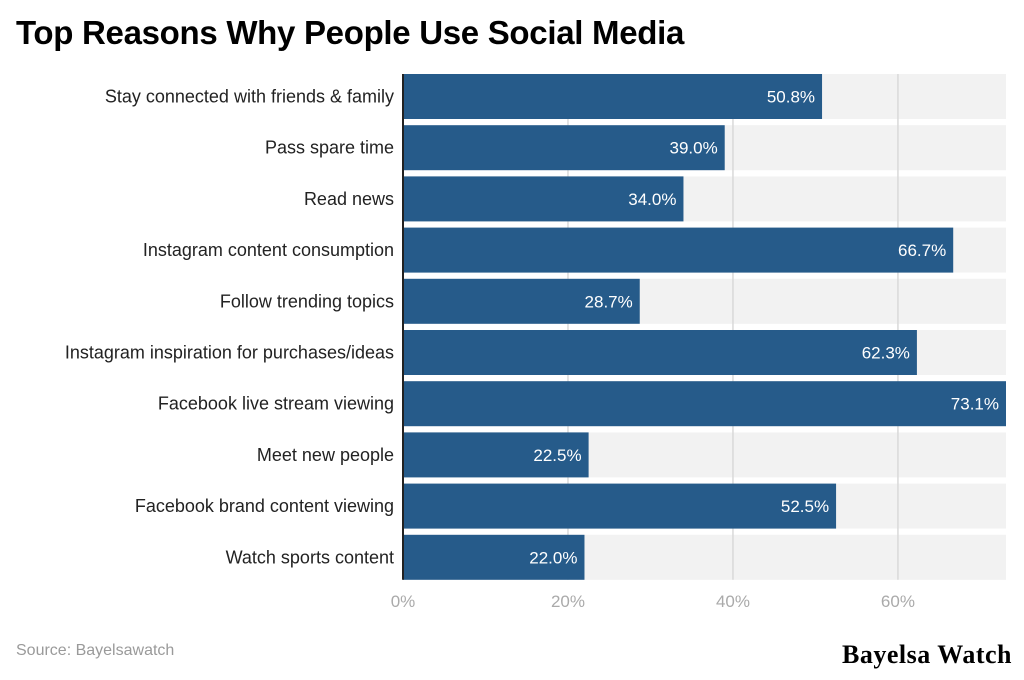 The image size is (1024, 680). What do you see at coordinates (922, 250) in the screenshot?
I see `value-label: 66.7%` at bounding box center [922, 250].